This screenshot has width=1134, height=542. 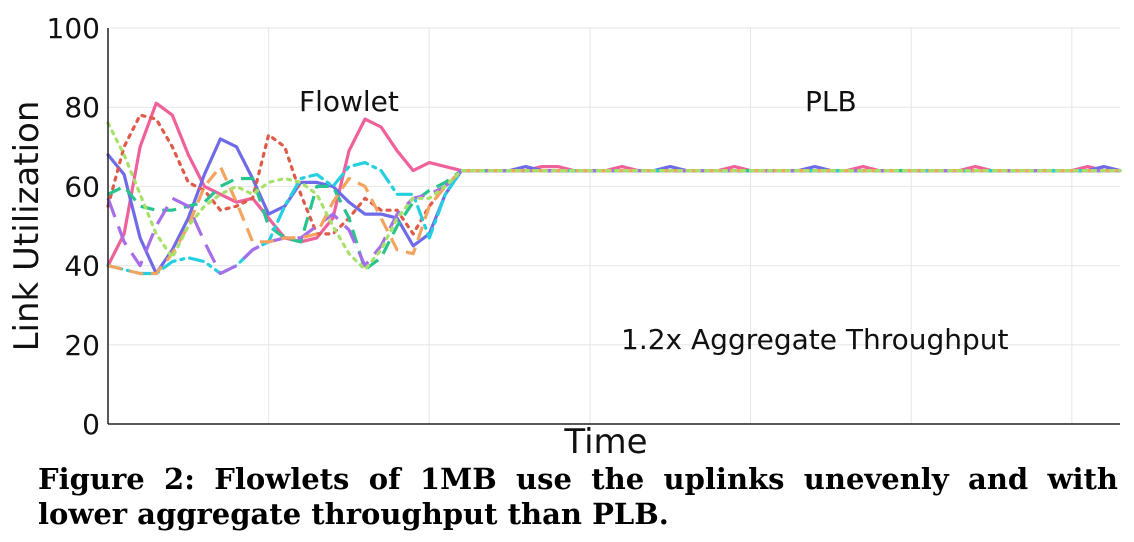 What do you see at coordinates (82, 345) in the screenshot?
I see `y-tick-label: 20` at bounding box center [82, 345].